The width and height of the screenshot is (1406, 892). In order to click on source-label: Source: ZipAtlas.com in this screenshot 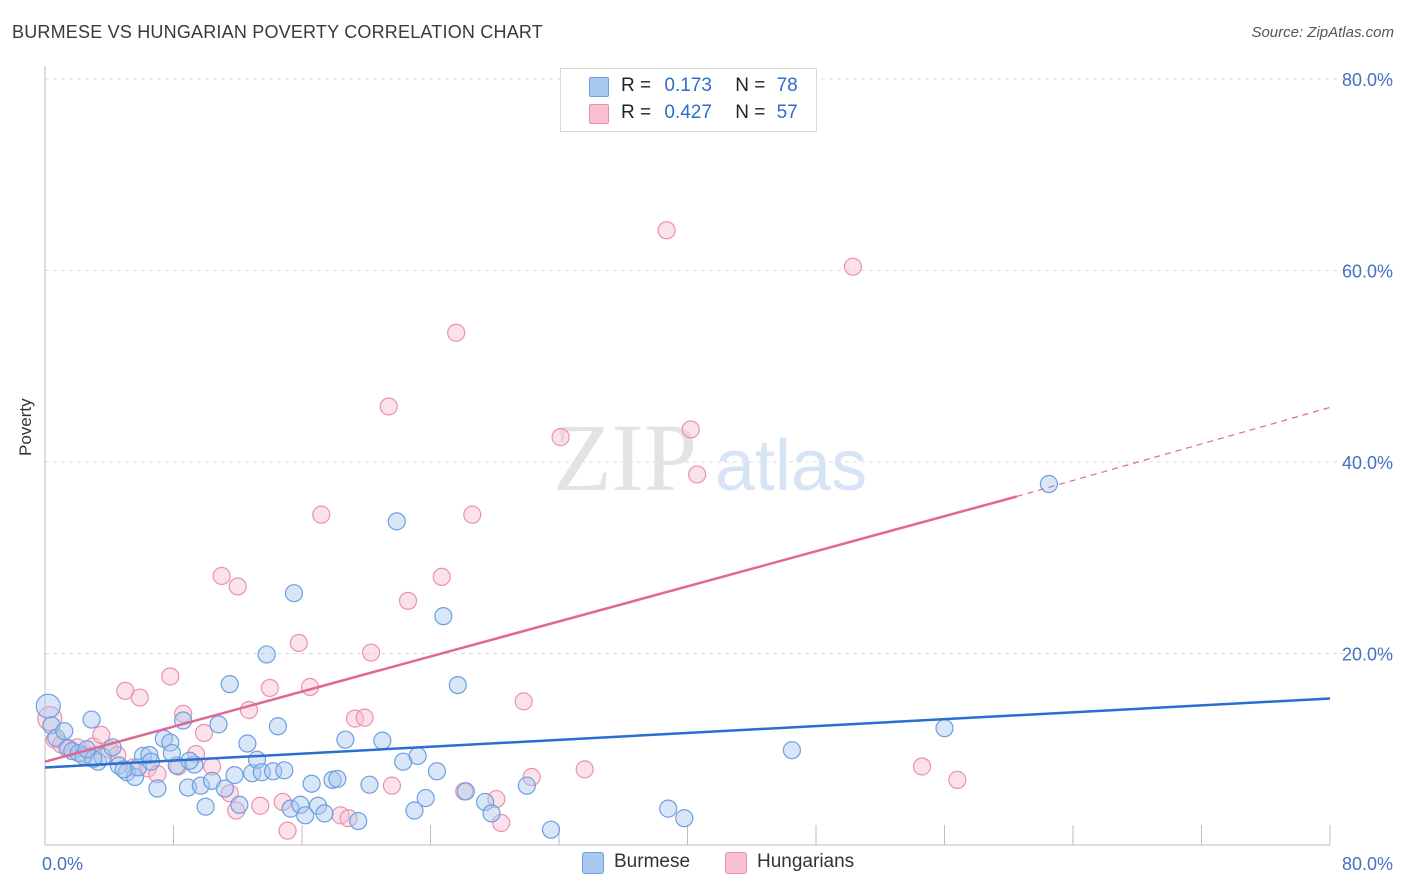, I will do `click(1322, 32)`.